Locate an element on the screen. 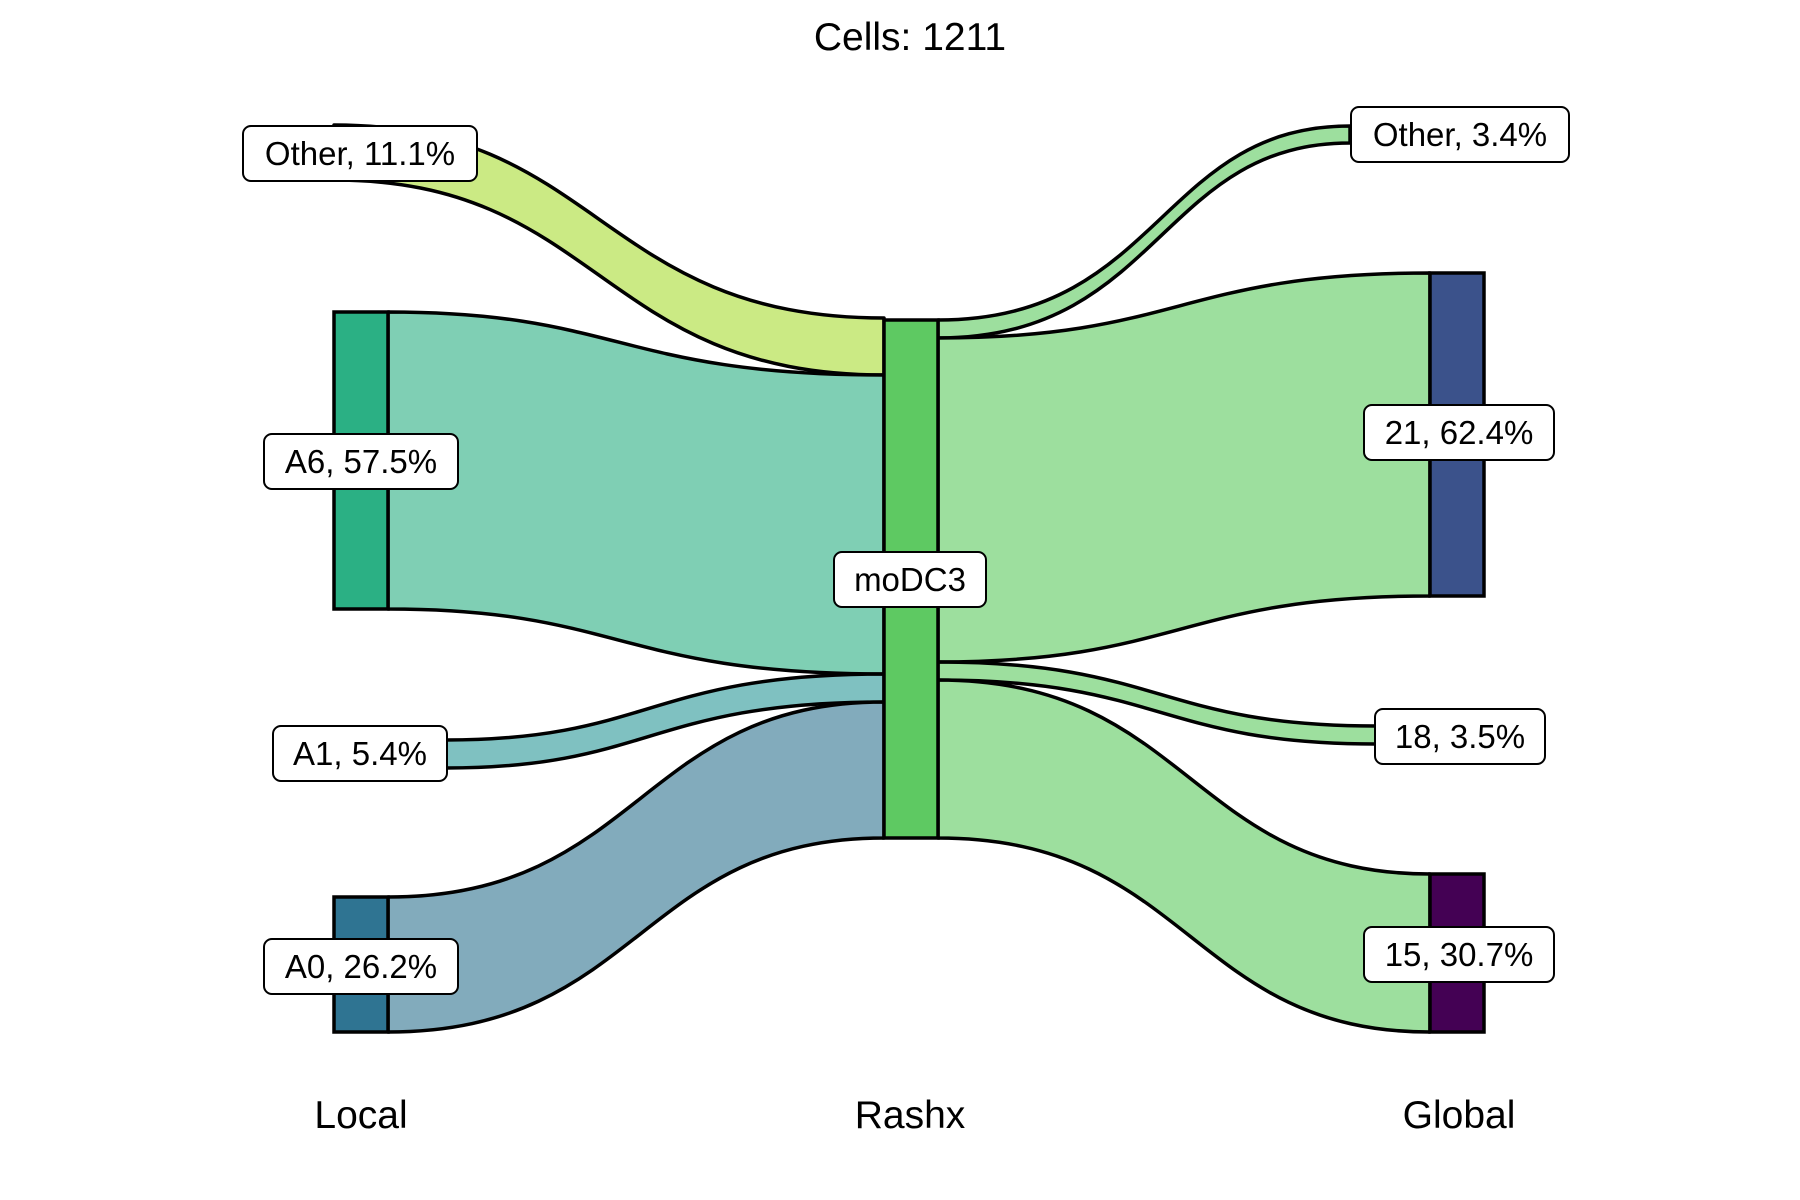 Image resolution: width=1800 pixels, height=1200 pixels. axis-label-global: Global is located at coordinates (1459, 1115).